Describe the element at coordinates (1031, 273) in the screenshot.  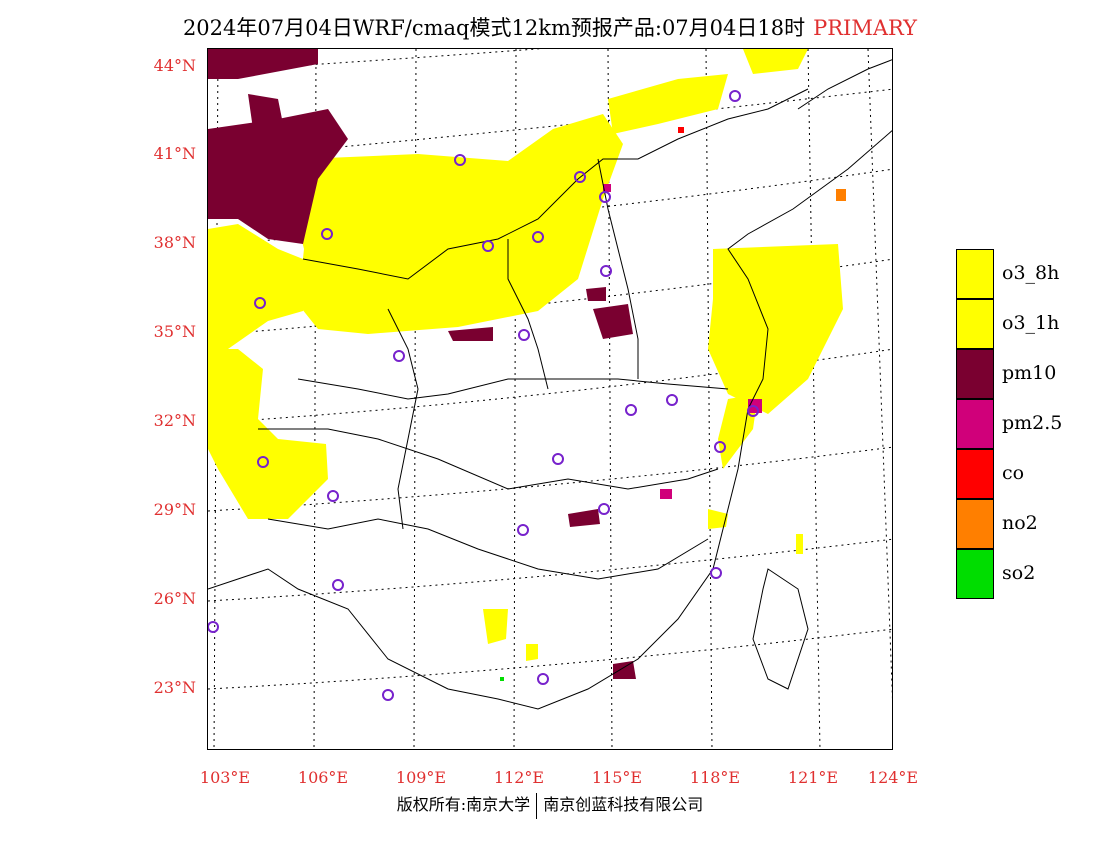
I see `legend-label: o3_8h` at that location.